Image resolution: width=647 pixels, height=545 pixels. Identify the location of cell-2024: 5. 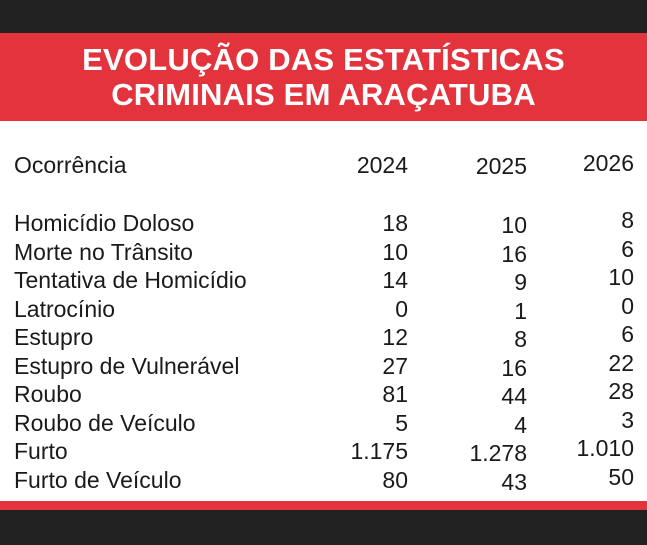
(401, 422).